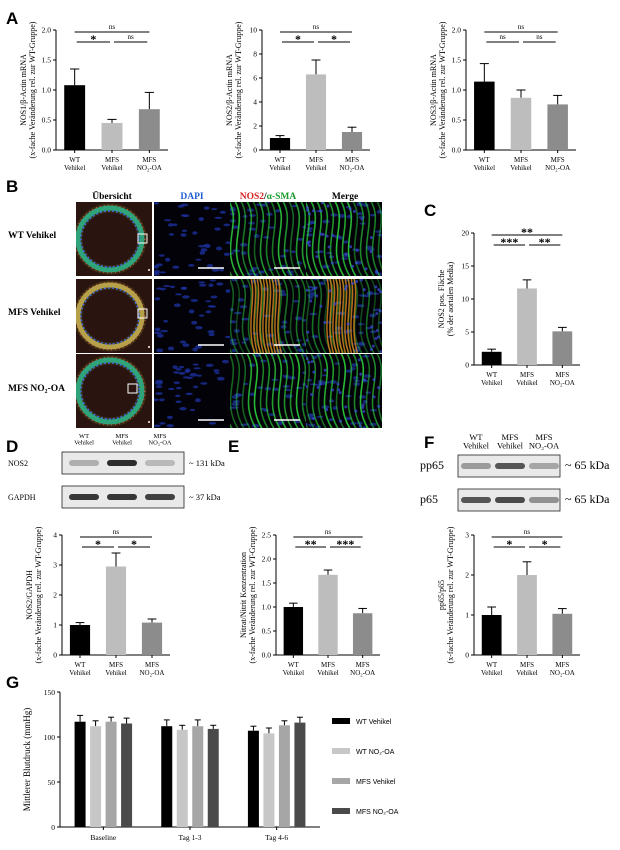 Image resolution: width=620 pixels, height=850 pixels. Describe the element at coordinates (476, 446) in the screenshot. I see `lane-sublabel: Vehikel` at that location.